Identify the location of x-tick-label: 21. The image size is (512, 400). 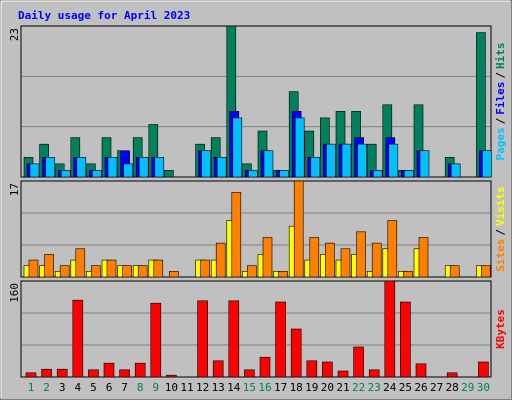
(342, 387).